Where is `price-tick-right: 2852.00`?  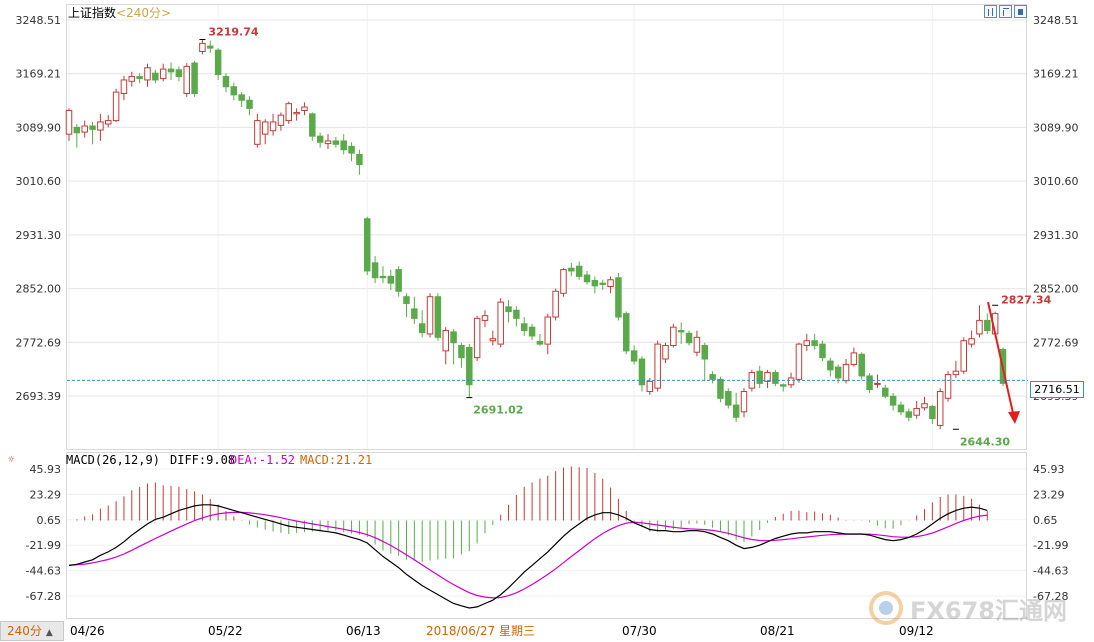
price-tick-right: 2852.00 is located at coordinates (1056, 289).